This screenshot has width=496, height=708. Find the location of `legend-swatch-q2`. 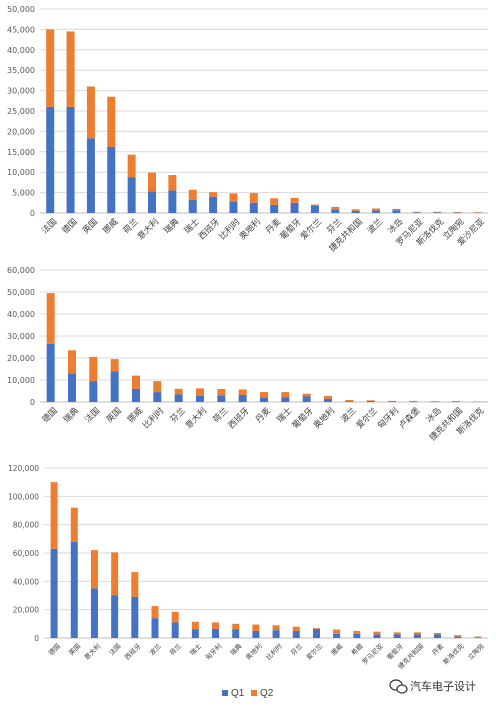

legend-swatch-q2 is located at coordinates (254, 693).